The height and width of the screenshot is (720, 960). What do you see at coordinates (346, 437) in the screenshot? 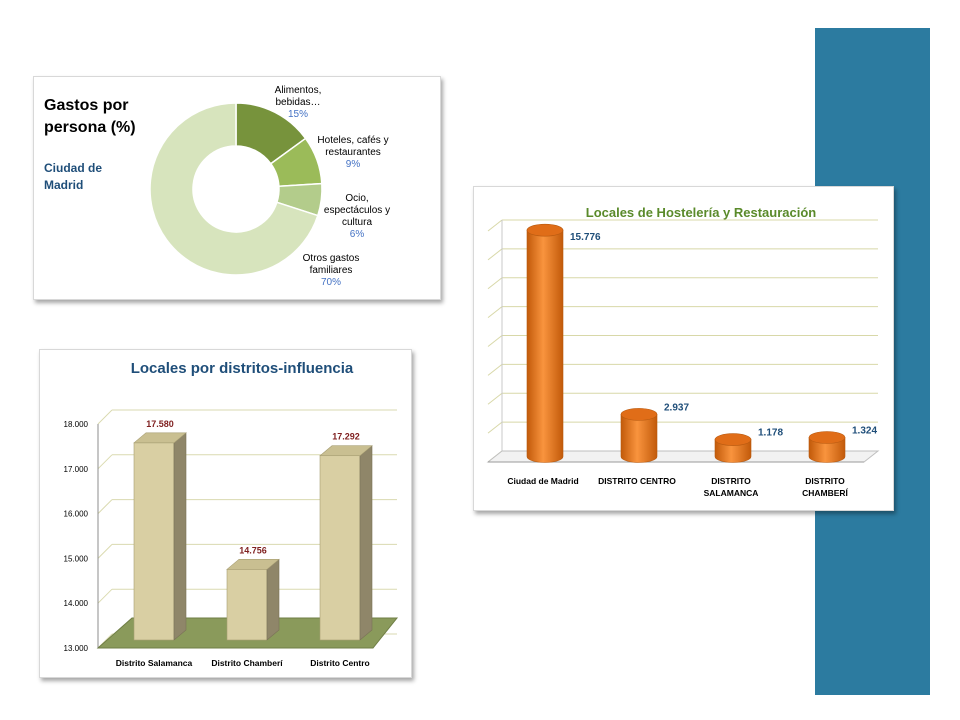
I see `distritos-value-3: 17.292` at bounding box center [346, 437].